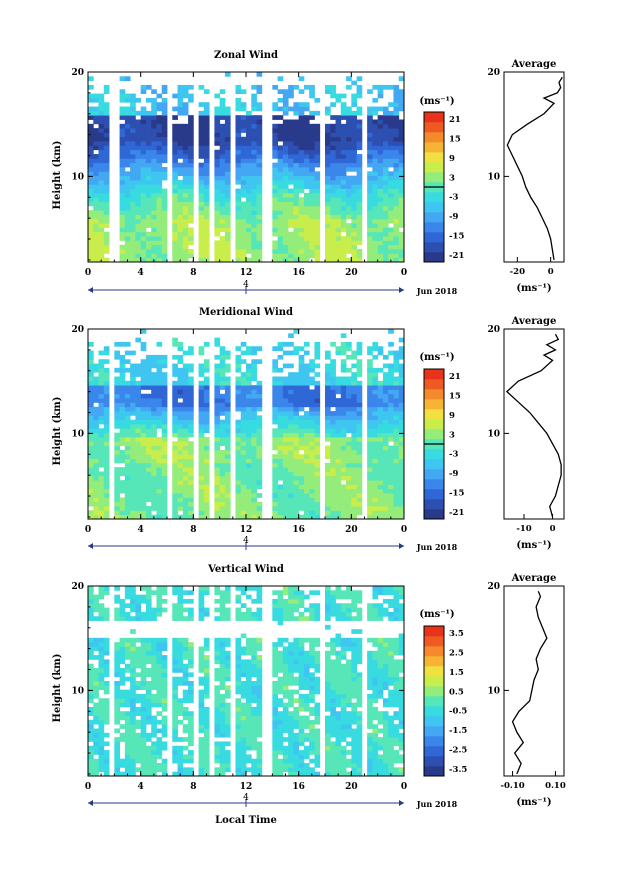 The width and height of the screenshot is (626, 873). I want to click on zonal-x-tick-label: 8, so click(193, 273).